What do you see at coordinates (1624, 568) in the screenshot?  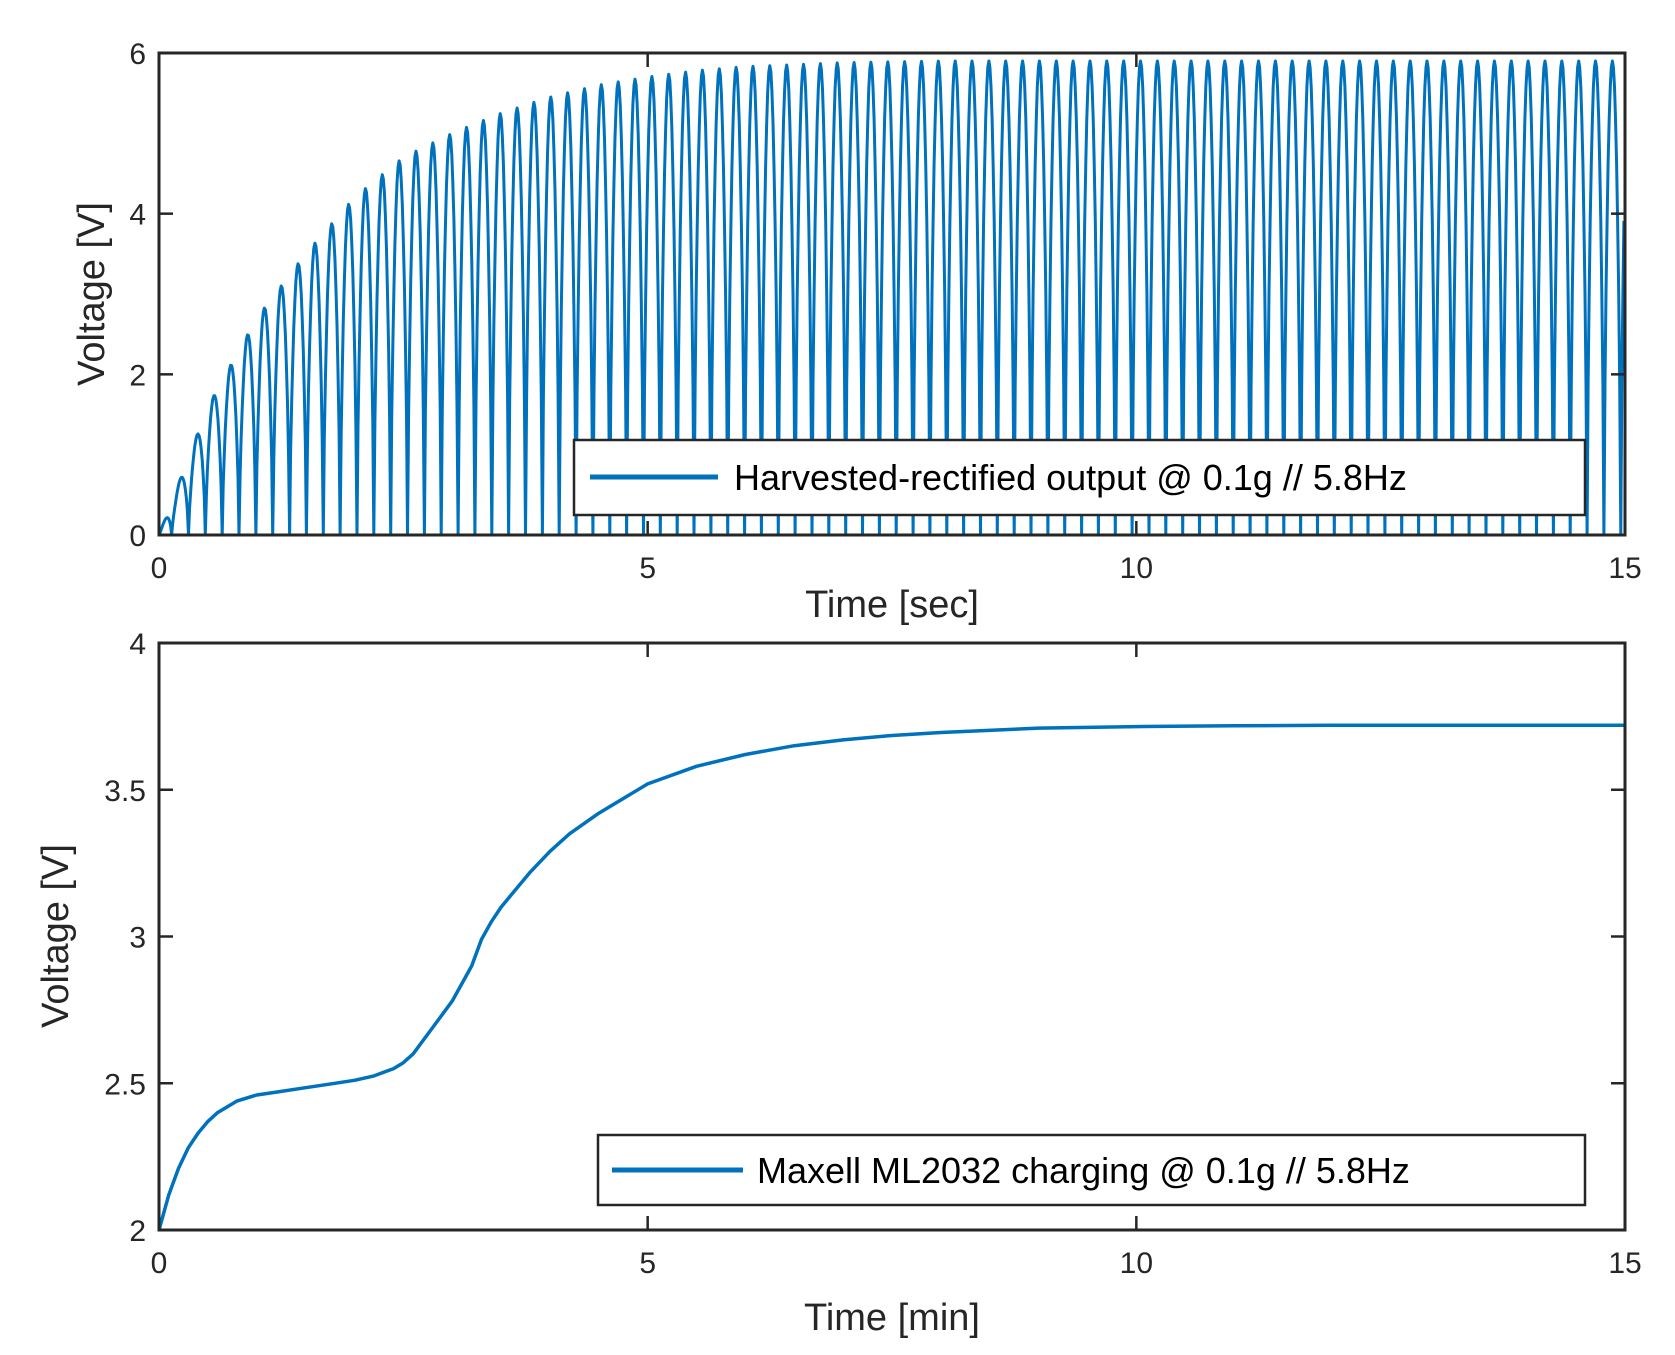 I see `top-x-tick-label: 15` at bounding box center [1624, 568].